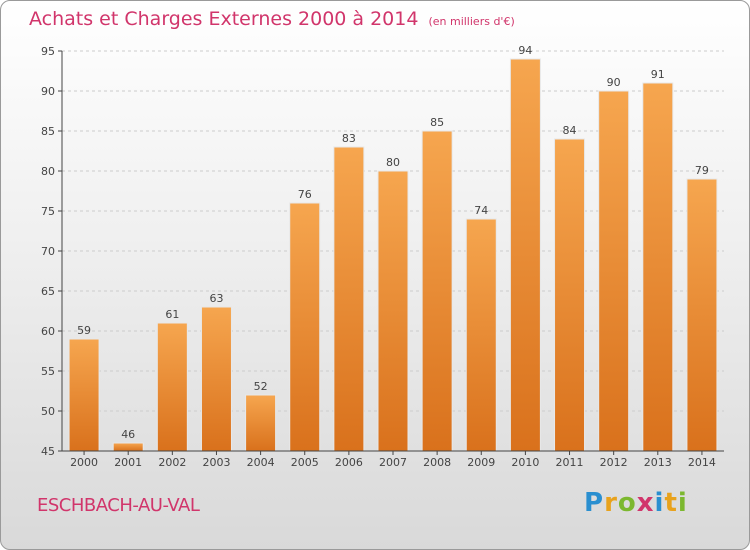 The width and height of the screenshot is (750, 550). Describe the element at coordinates (481, 335) in the screenshot. I see `bar-2009` at that location.